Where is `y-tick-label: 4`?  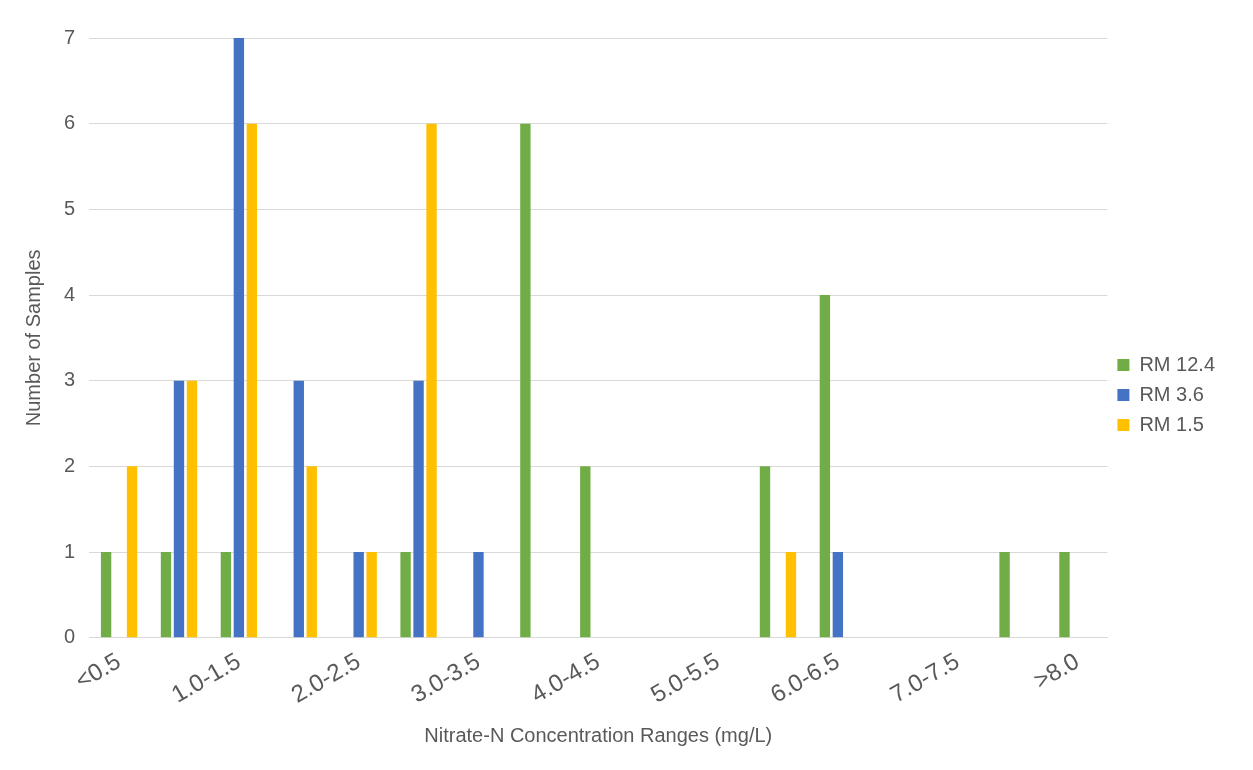 y-tick-label: 4 is located at coordinates (70, 293).